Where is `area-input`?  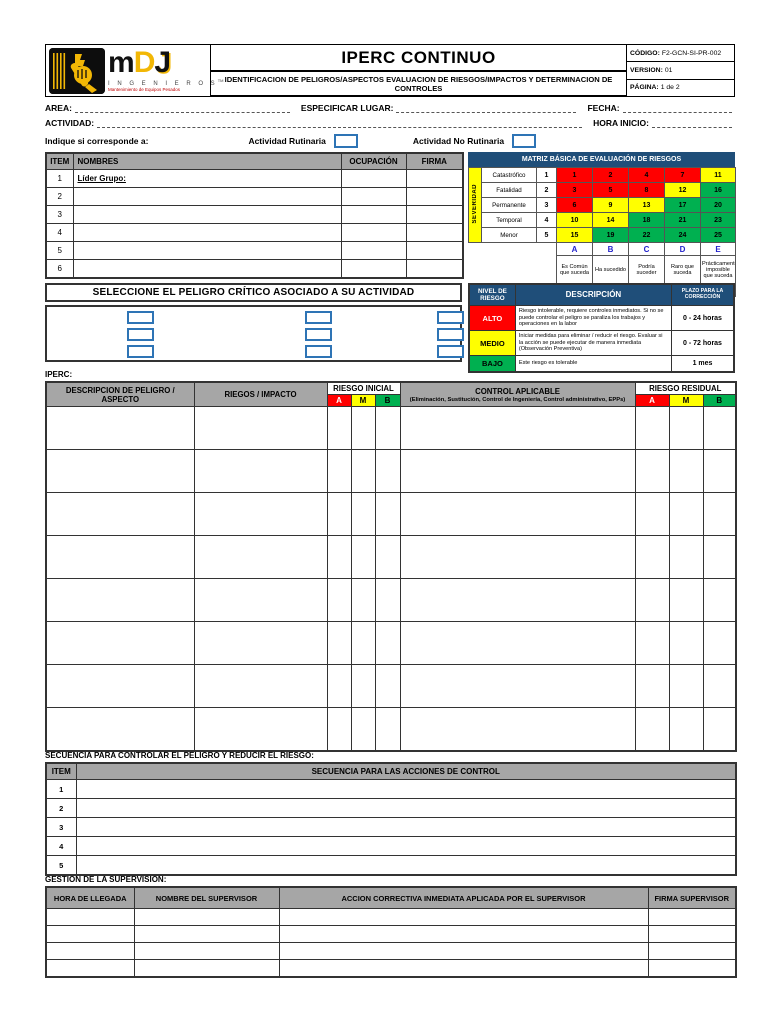
area-input is located at coordinates (182, 107).